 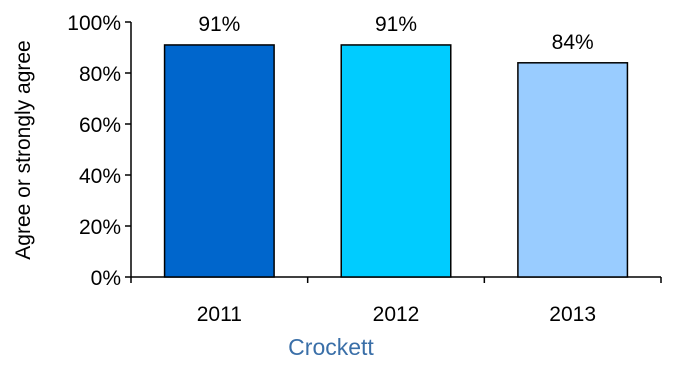 What do you see at coordinates (100, 176) in the screenshot?
I see `y-tick-label: 40%` at bounding box center [100, 176].